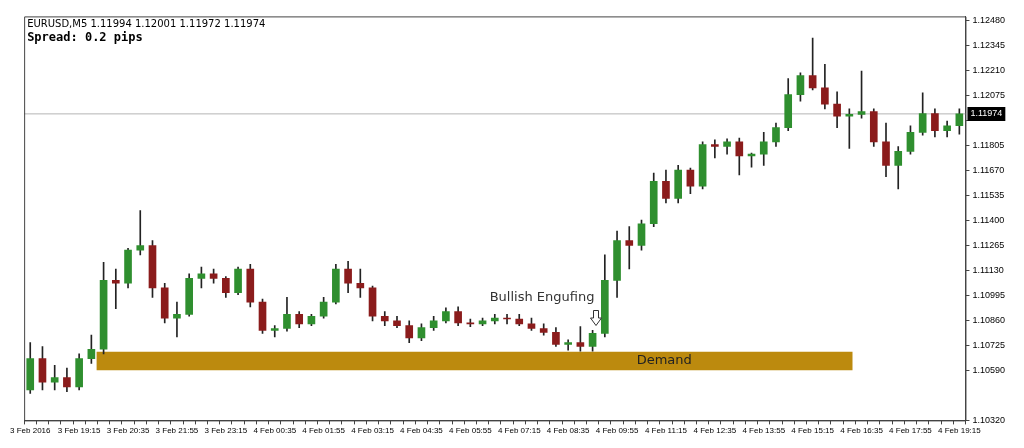  Describe the element at coordinates (324, 431) in the screenshot. I see `x-tick-label: 4 Feb 01:55` at that location.